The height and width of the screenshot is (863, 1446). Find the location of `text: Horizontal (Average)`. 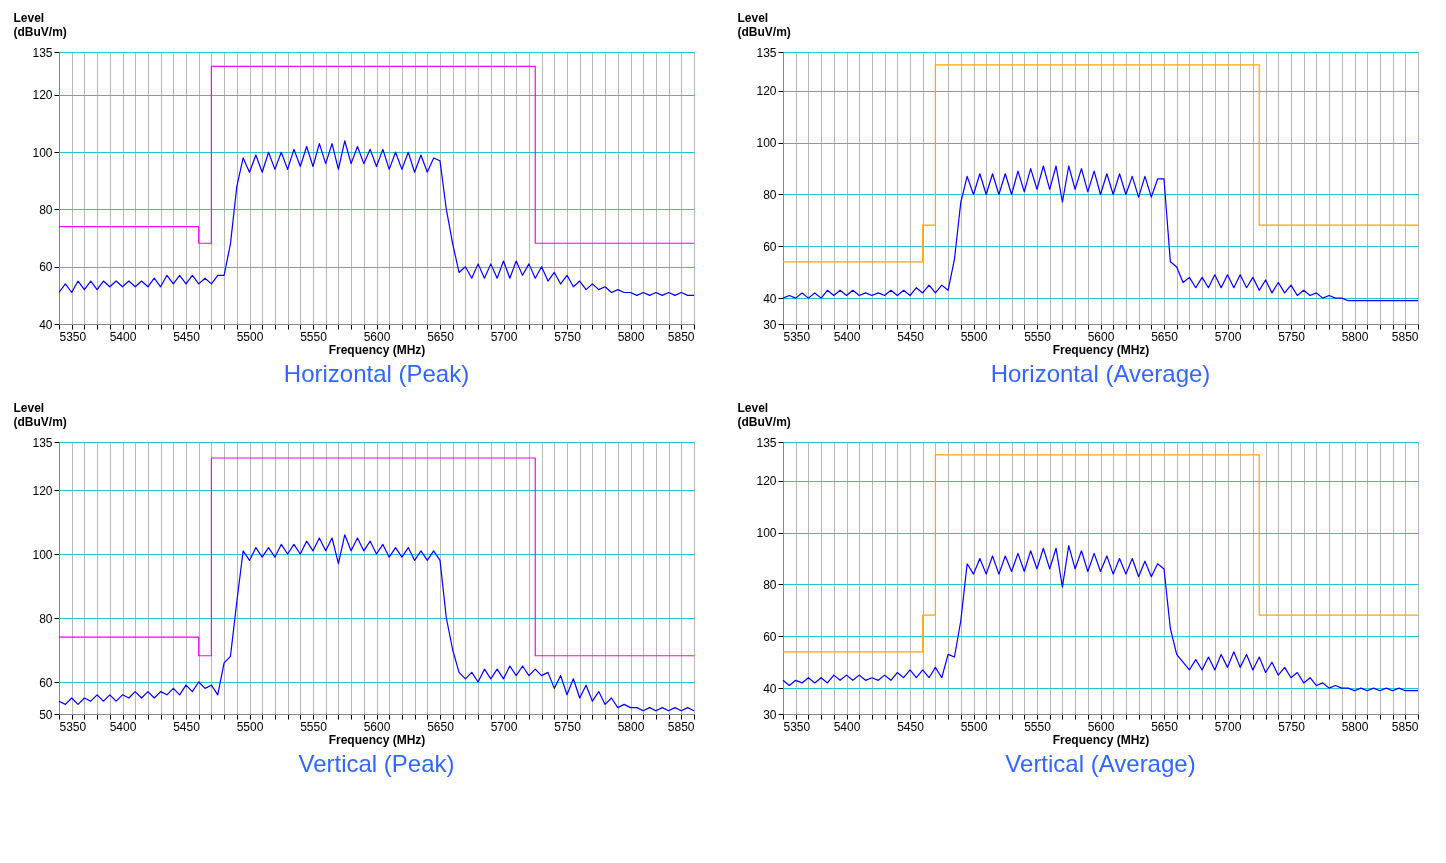

text: Horizontal (Average) is located at coordinates (1100, 373).